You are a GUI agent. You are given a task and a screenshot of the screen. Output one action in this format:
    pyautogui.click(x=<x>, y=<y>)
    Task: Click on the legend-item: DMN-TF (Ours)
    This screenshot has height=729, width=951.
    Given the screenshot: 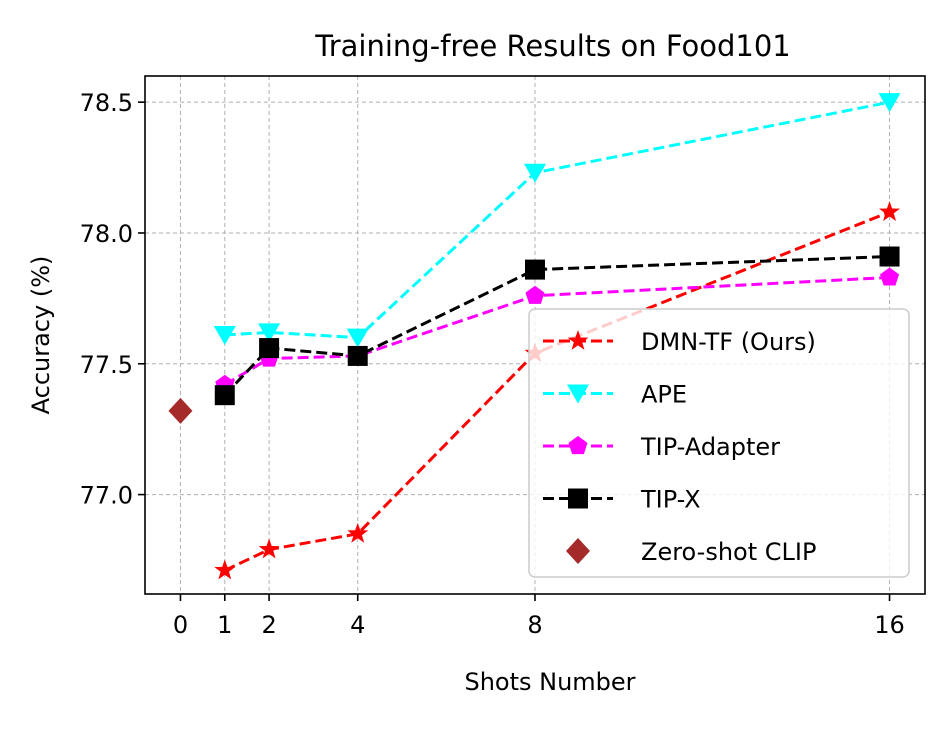 What is the action you would take?
    pyautogui.click(x=679, y=342)
    